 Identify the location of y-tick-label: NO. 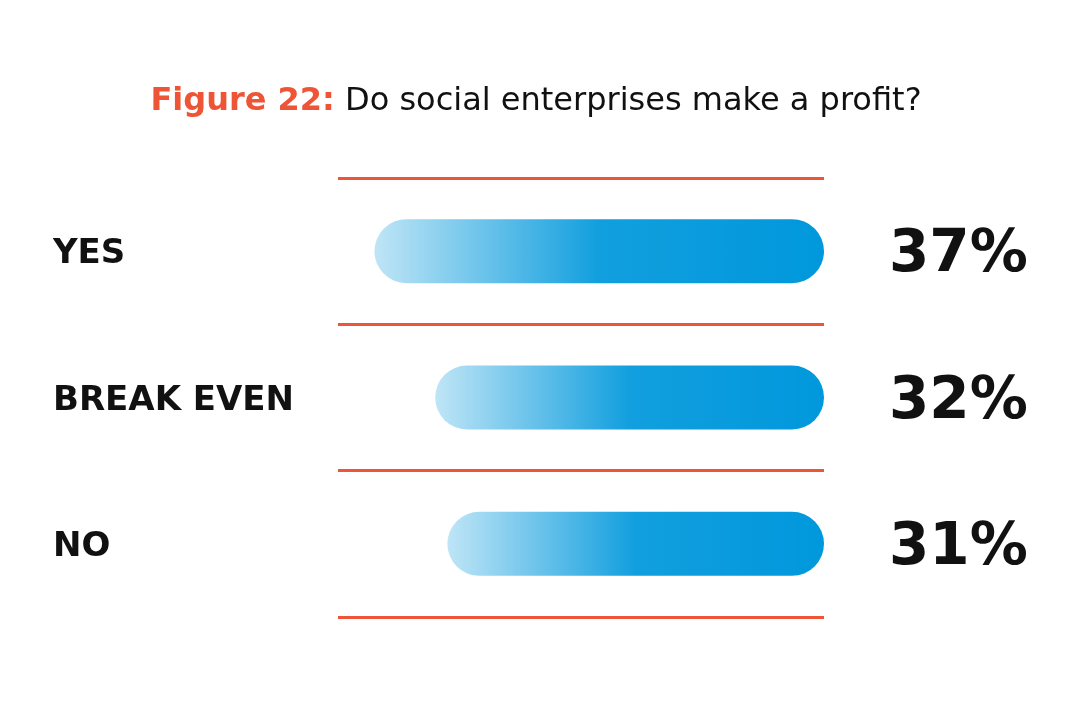
(82, 543).